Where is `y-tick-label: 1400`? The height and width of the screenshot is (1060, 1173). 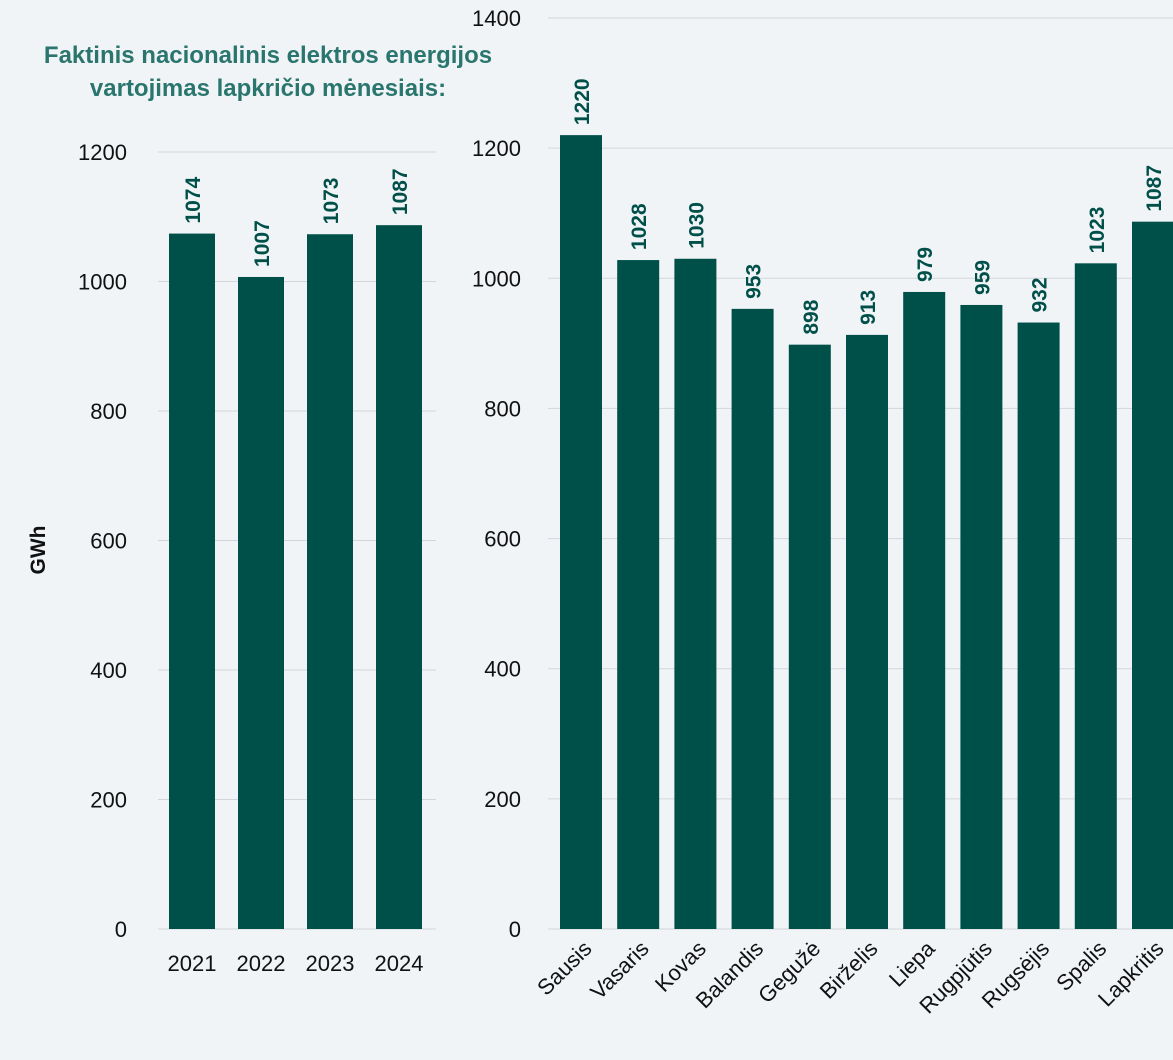 y-tick-label: 1400 is located at coordinates (496, 18).